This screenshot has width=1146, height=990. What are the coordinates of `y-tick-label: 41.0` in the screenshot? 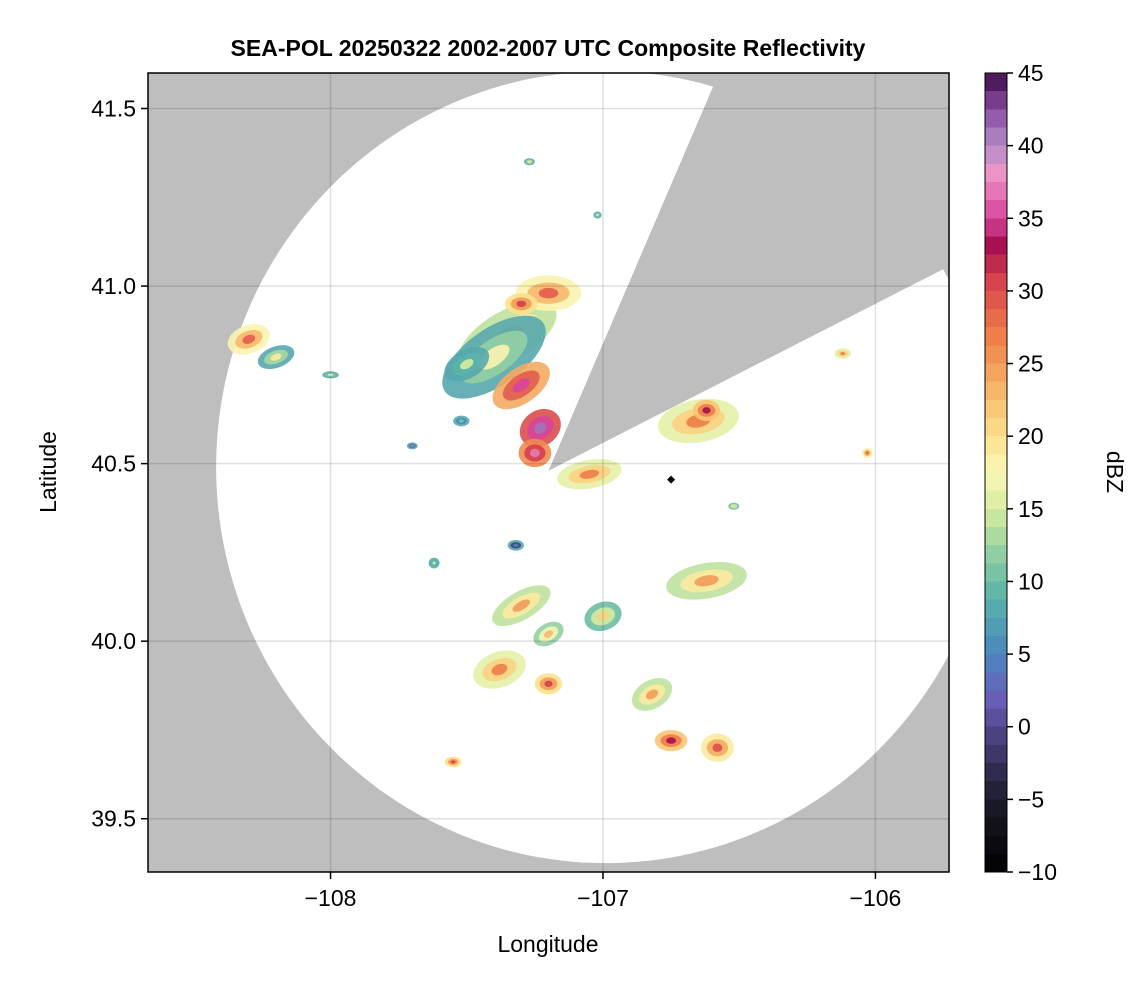 It's located at (113, 286).